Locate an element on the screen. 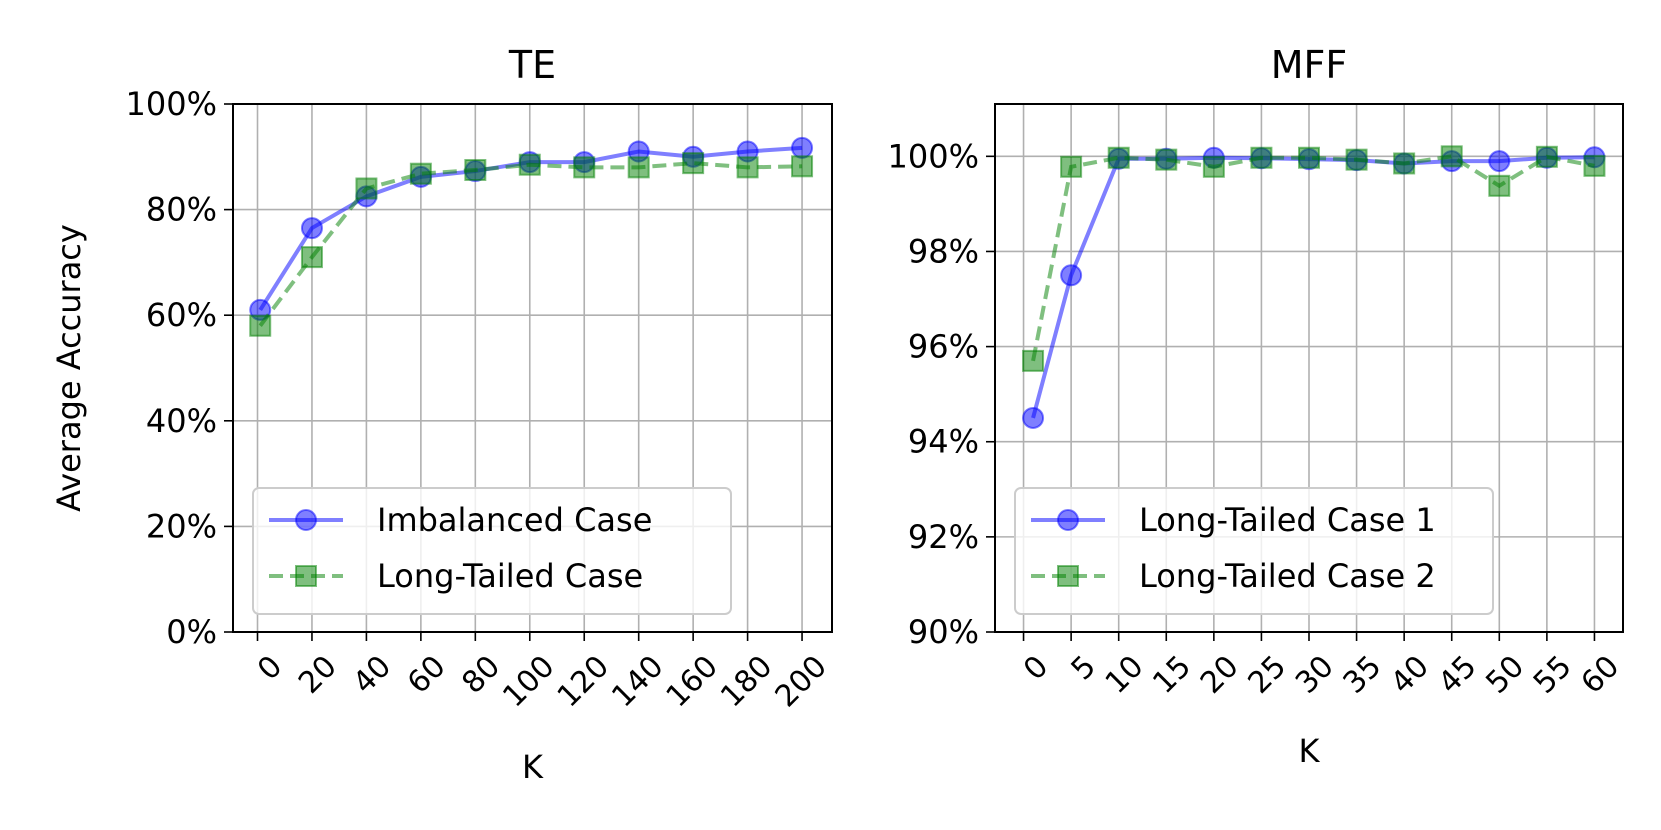 This screenshot has width=1661, height=830. y-axis-label: Average Accuracy is located at coordinates (69, 368).